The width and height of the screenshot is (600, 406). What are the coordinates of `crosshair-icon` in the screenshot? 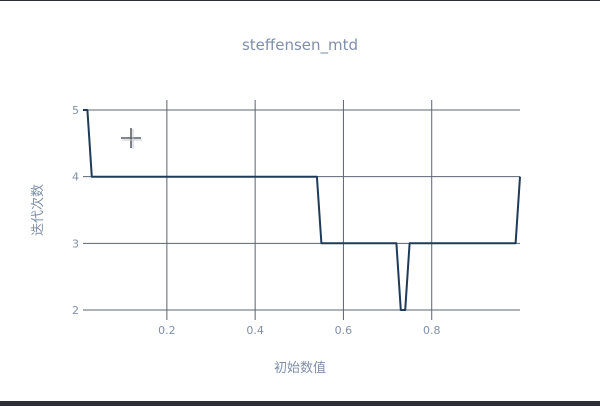 It's located at (131, 138).